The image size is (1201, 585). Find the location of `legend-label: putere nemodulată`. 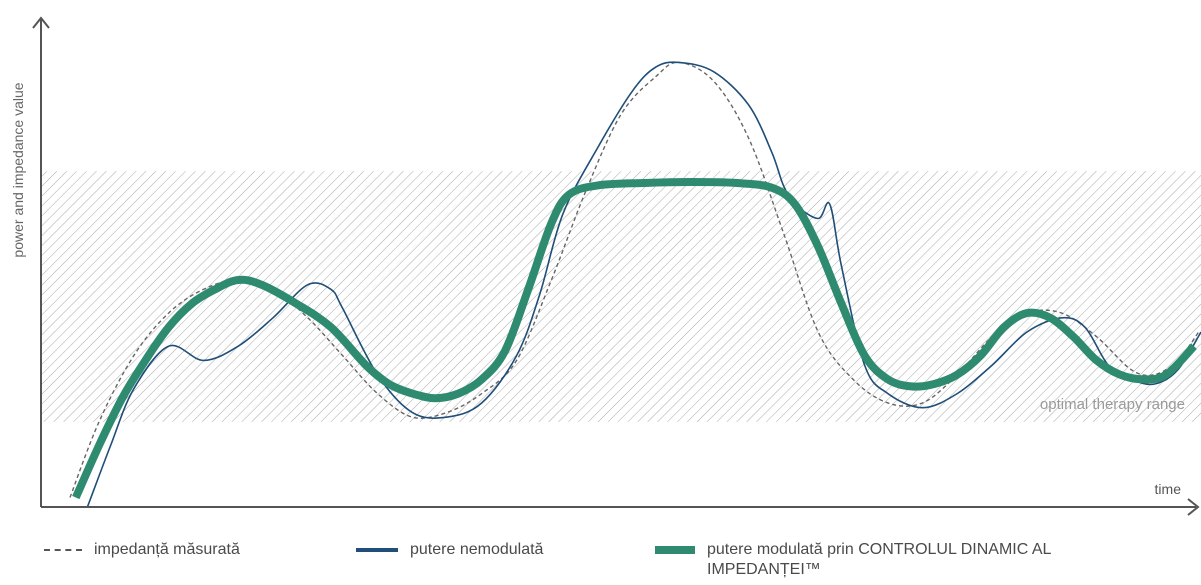

legend-label: putere nemodulată is located at coordinates (477, 549).